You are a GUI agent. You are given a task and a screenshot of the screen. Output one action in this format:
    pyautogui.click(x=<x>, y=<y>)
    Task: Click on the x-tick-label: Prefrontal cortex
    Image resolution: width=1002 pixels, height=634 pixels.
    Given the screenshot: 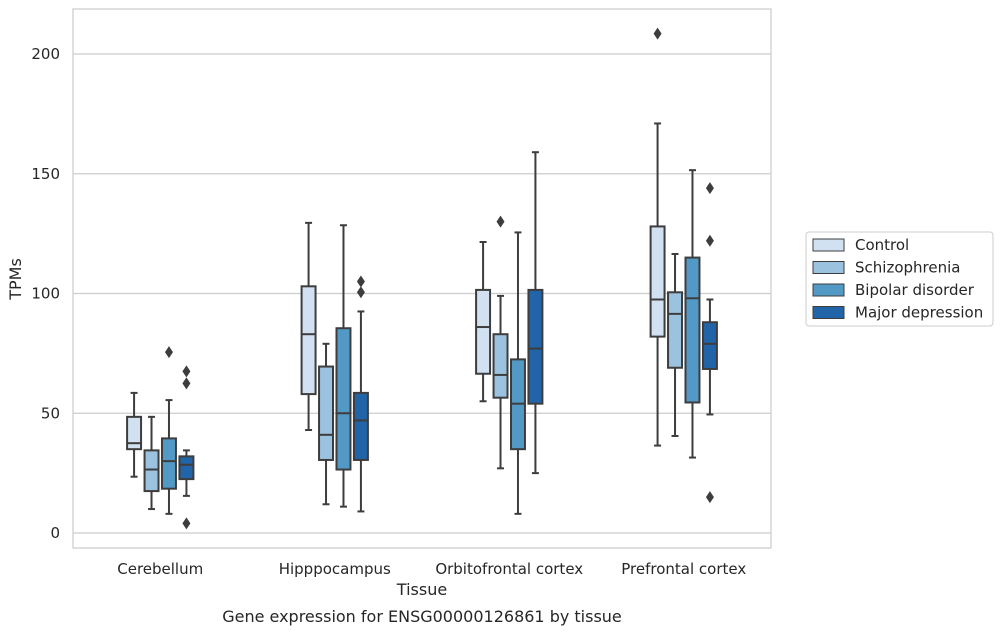 What is the action you would take?
    pyautogui.click(x=683, y=569)
    